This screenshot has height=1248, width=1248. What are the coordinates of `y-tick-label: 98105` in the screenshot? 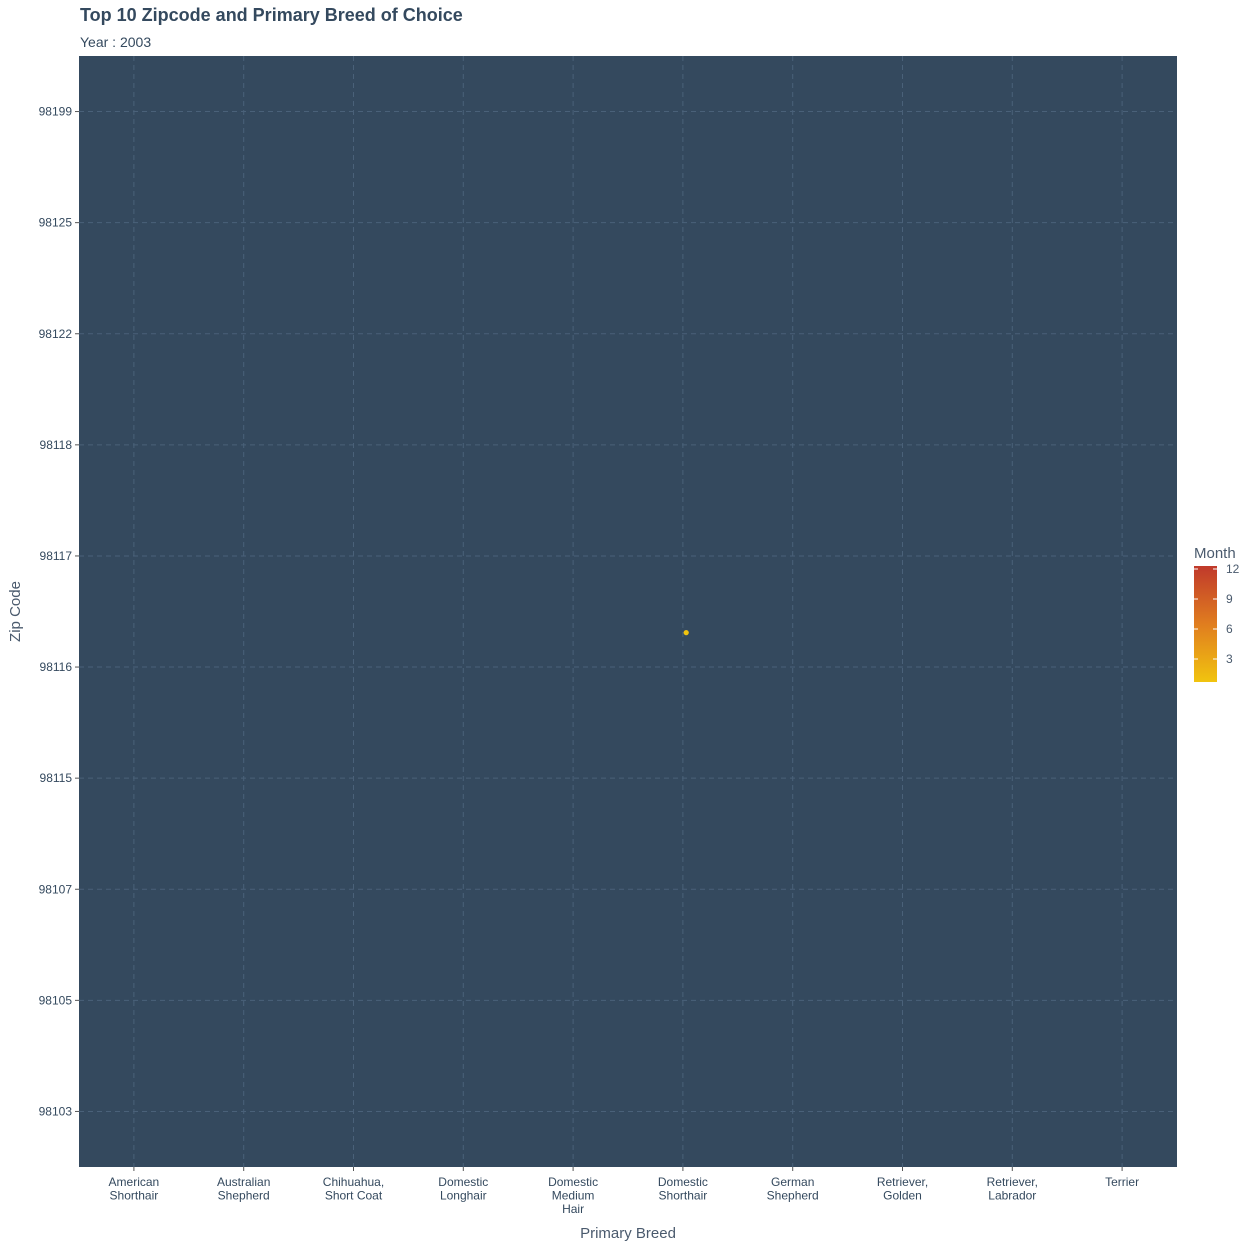 It's located at (56, 1000).